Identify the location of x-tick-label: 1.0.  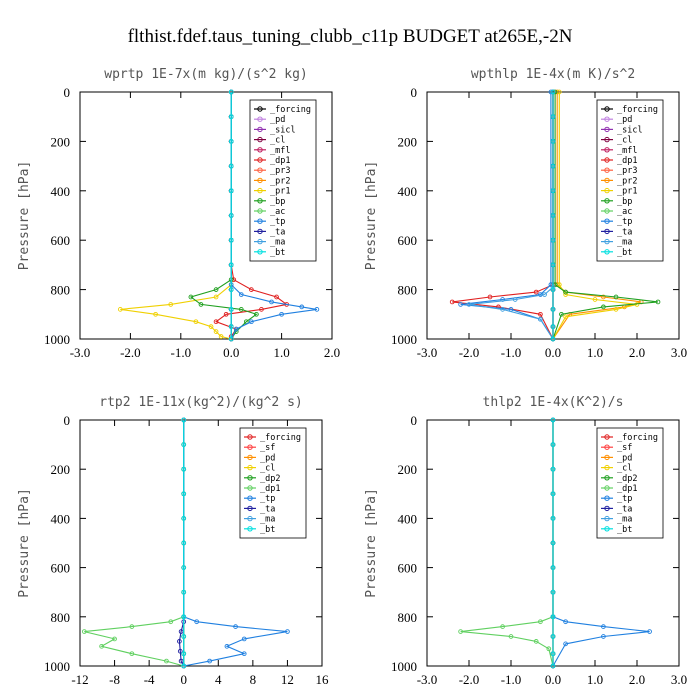
(281, 352).